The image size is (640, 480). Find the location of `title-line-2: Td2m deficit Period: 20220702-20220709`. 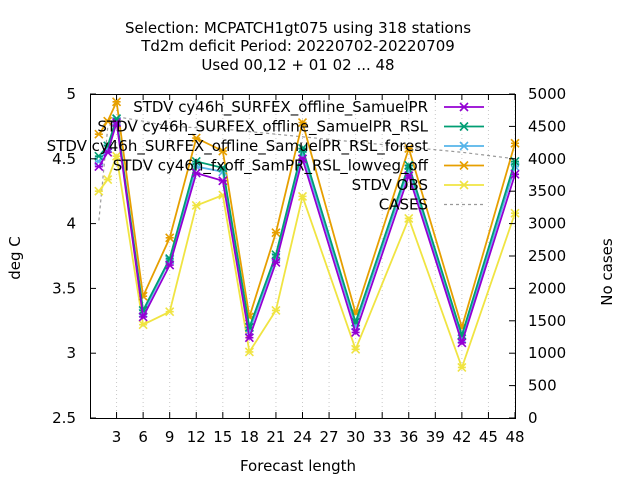

title-line-2: Td2m deficit Period: 20220702-20220709 is located at coordinates (297, 46).